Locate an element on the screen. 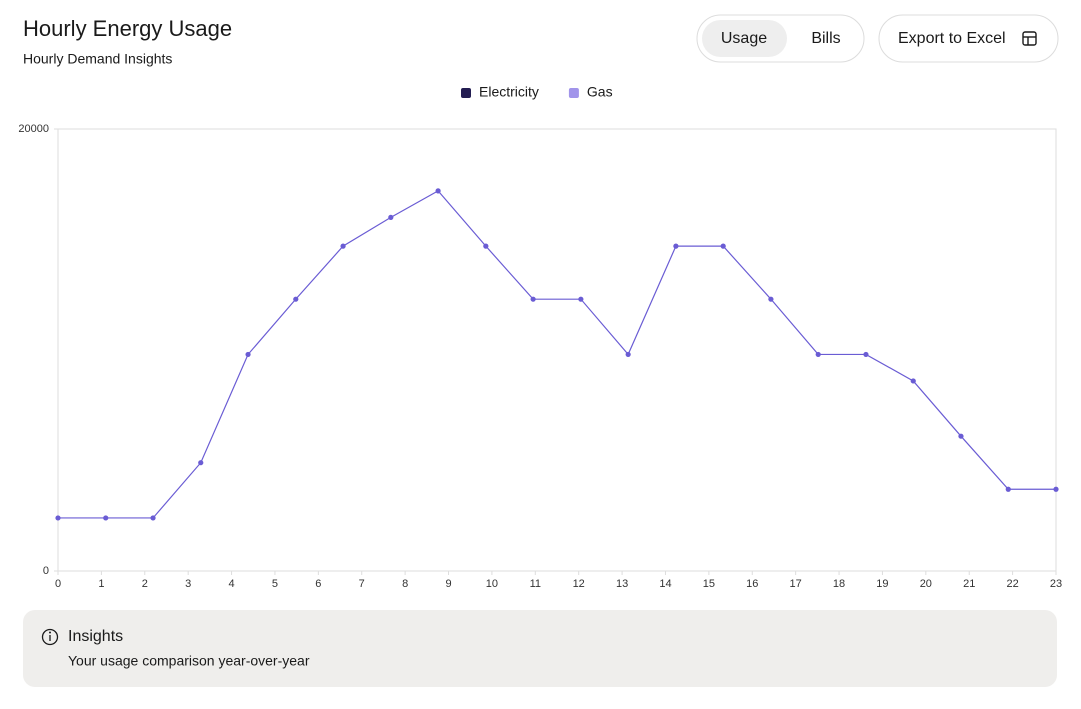  title: Hourly Energy Usage is located at coordinates (127, 28).